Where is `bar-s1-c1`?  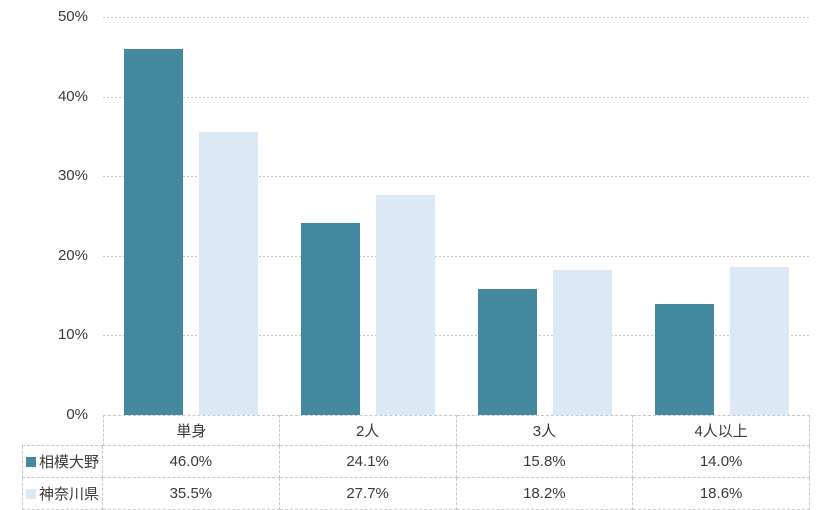 bar-s1-c1 is located at coordinates (154, 231).